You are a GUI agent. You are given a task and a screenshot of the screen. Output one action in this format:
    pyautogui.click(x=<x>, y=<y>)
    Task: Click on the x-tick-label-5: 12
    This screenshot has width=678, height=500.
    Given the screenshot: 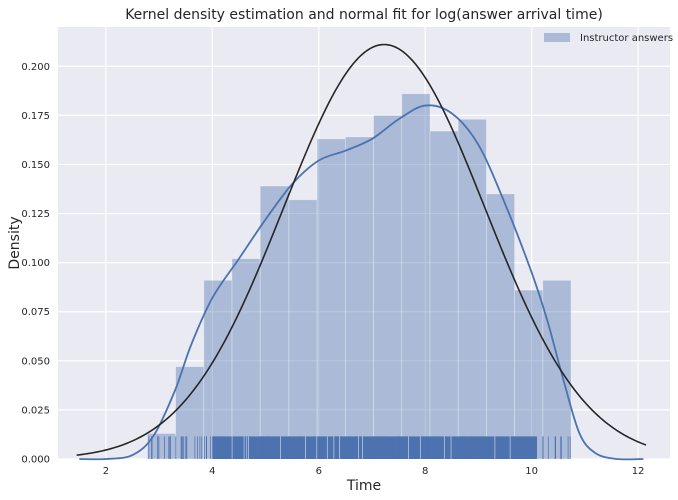 What is the action you would take?
    pyautogui.click(x=638, y=471)
    